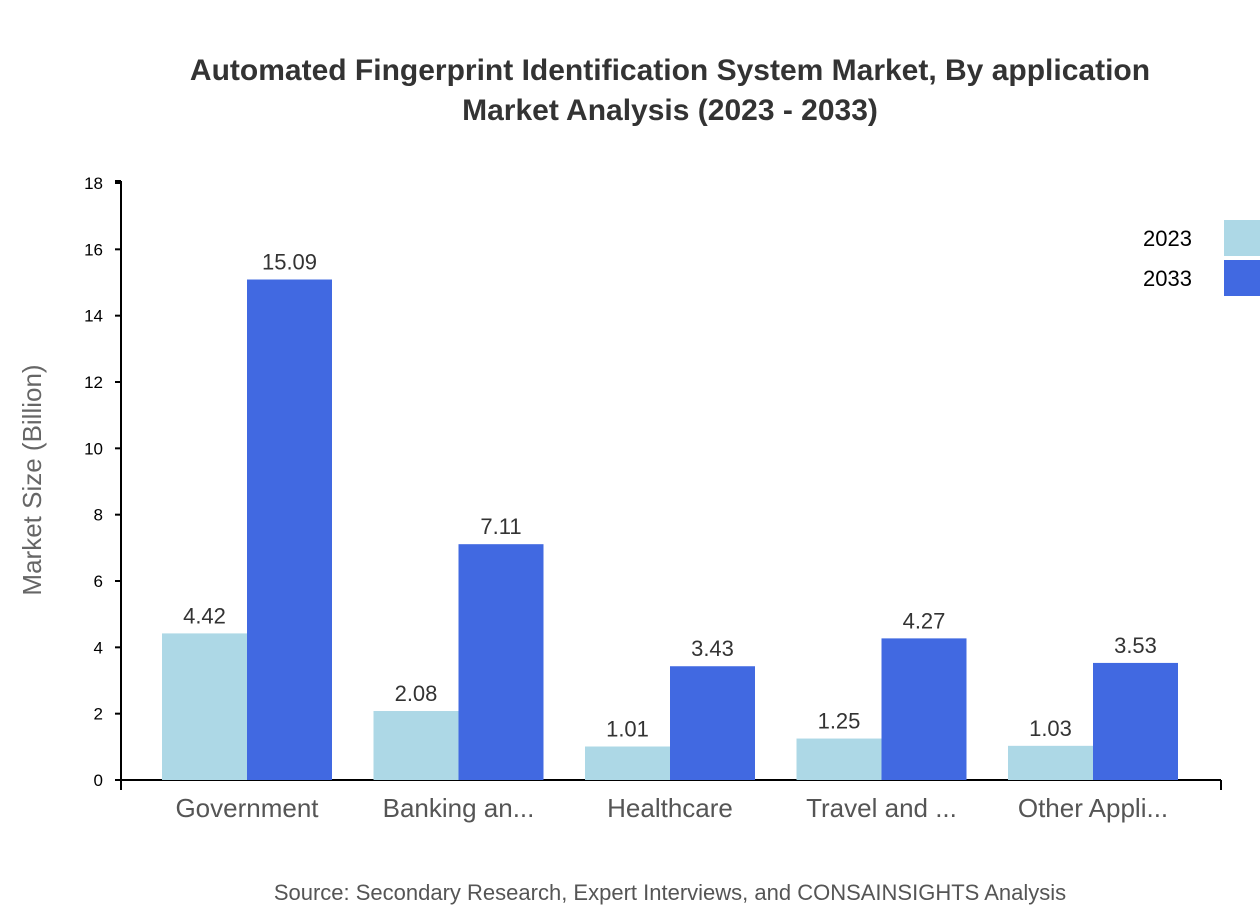  I want to click on y-tick-label: 12, so click(93, 382).